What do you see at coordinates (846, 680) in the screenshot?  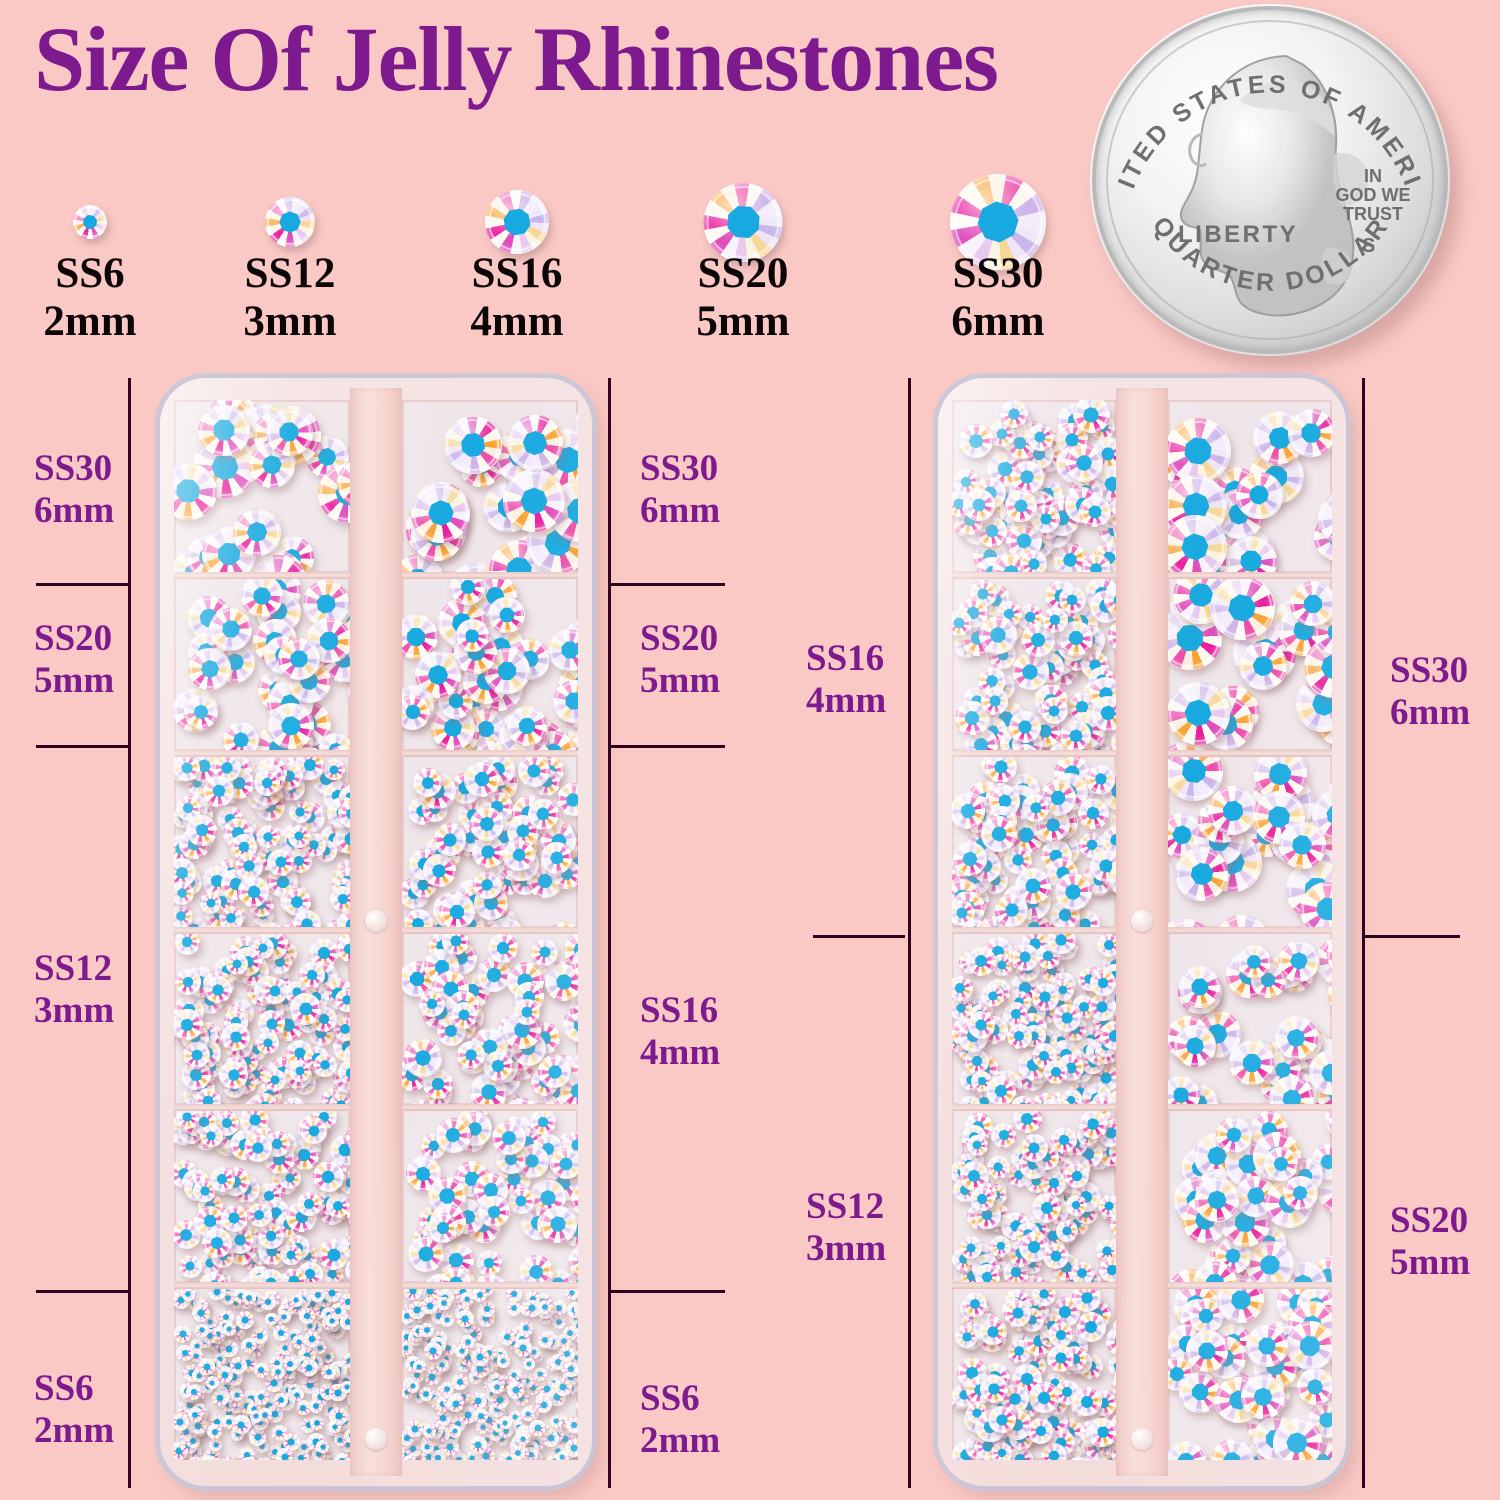 I see `right-outer-label-ss16: SS16 4mm` at bounding box center [846, 680].